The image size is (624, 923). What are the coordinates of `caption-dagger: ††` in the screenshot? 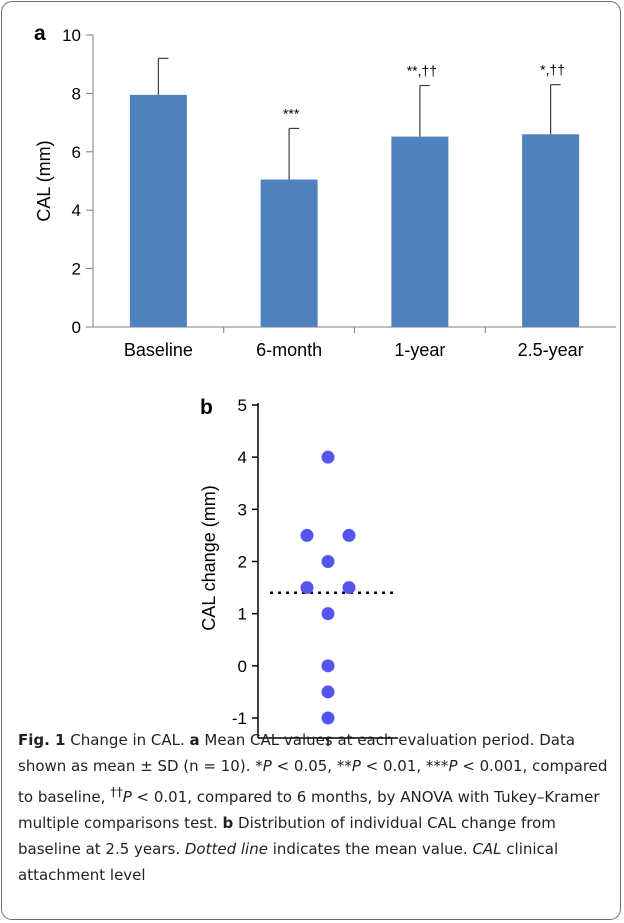 It's located at (116, 791).